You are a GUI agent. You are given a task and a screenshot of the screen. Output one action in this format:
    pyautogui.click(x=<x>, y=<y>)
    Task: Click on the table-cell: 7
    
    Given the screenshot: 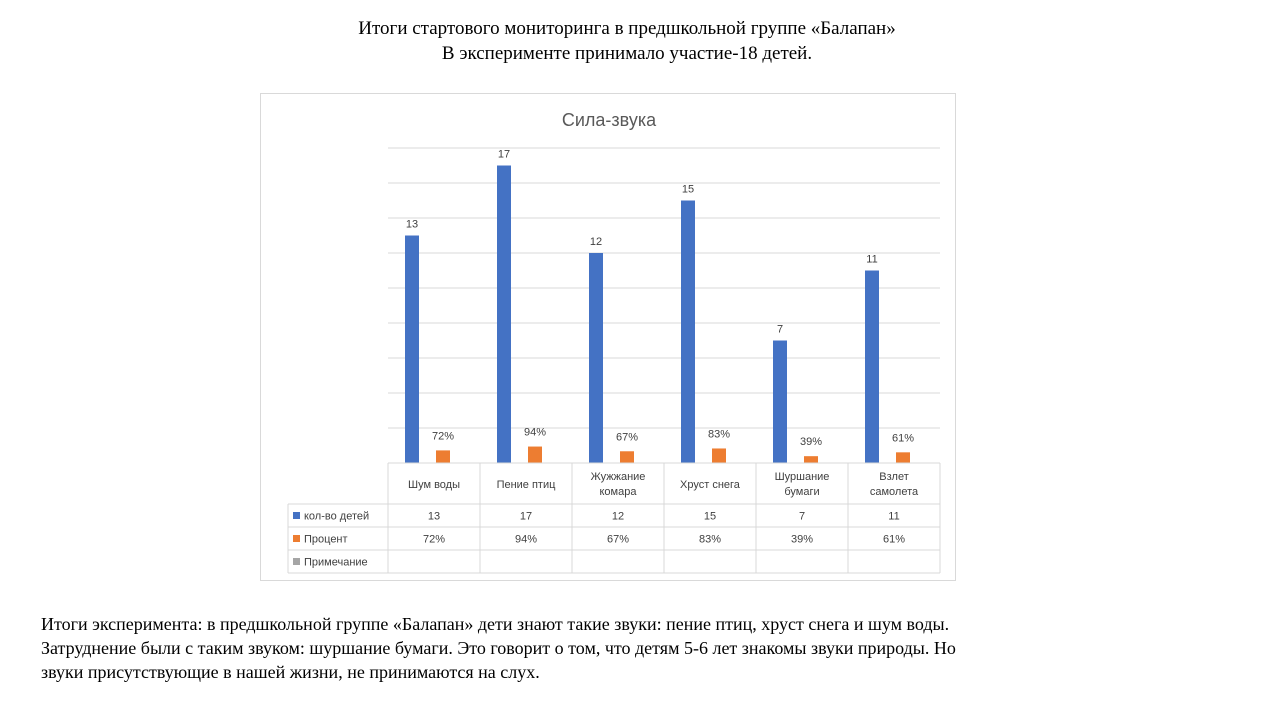 What is the action you would take?
    pyautogui.click(x=802, y=517)
    